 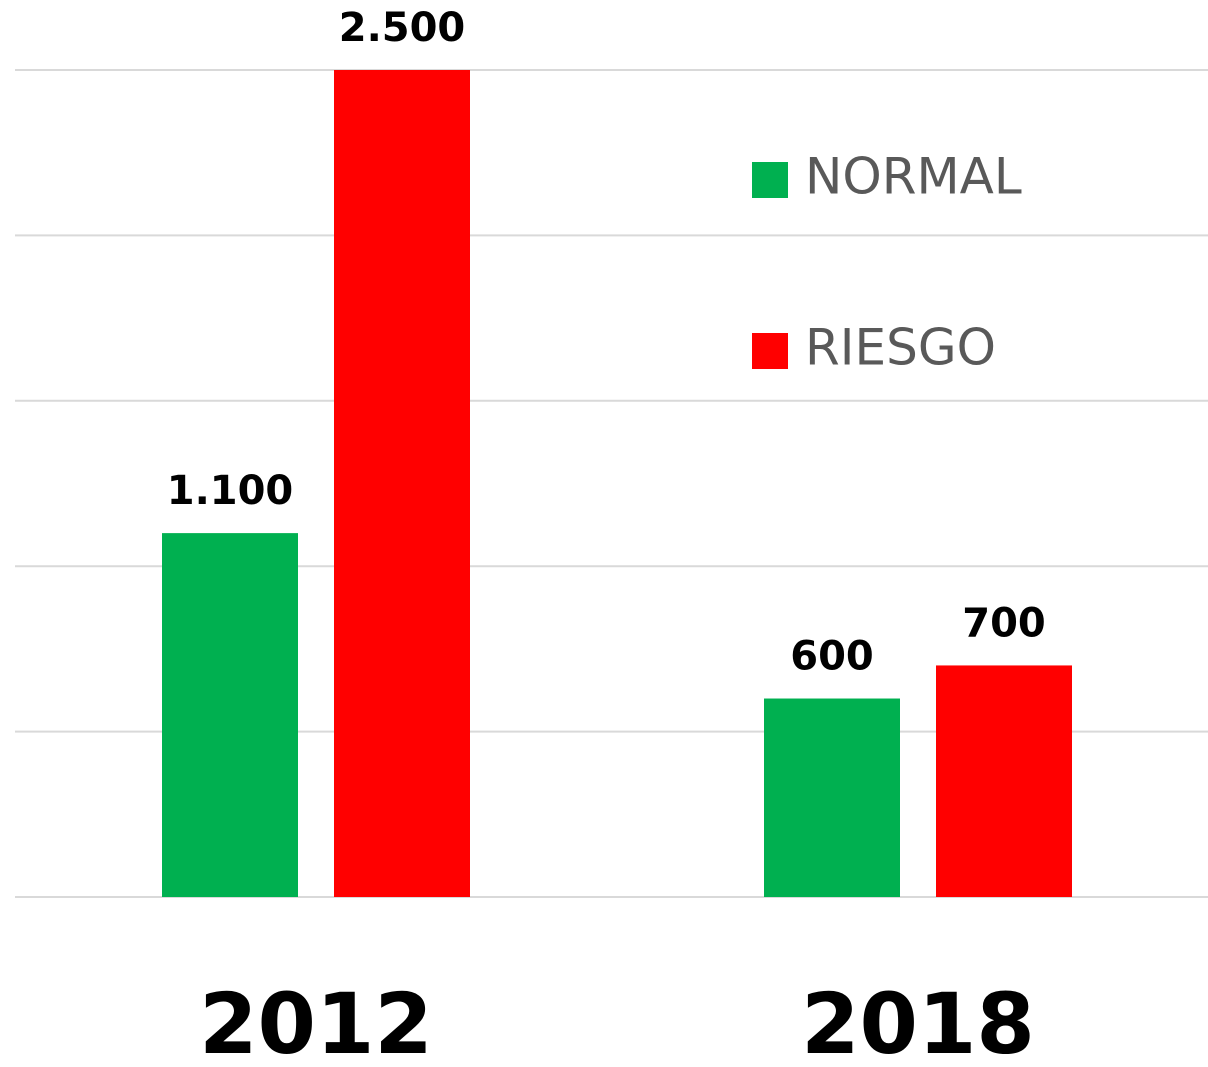 What do you see at coordinates (230, 491) in the screenshot?
I see `value-label: 1.100` at bounding box center [230, 491].